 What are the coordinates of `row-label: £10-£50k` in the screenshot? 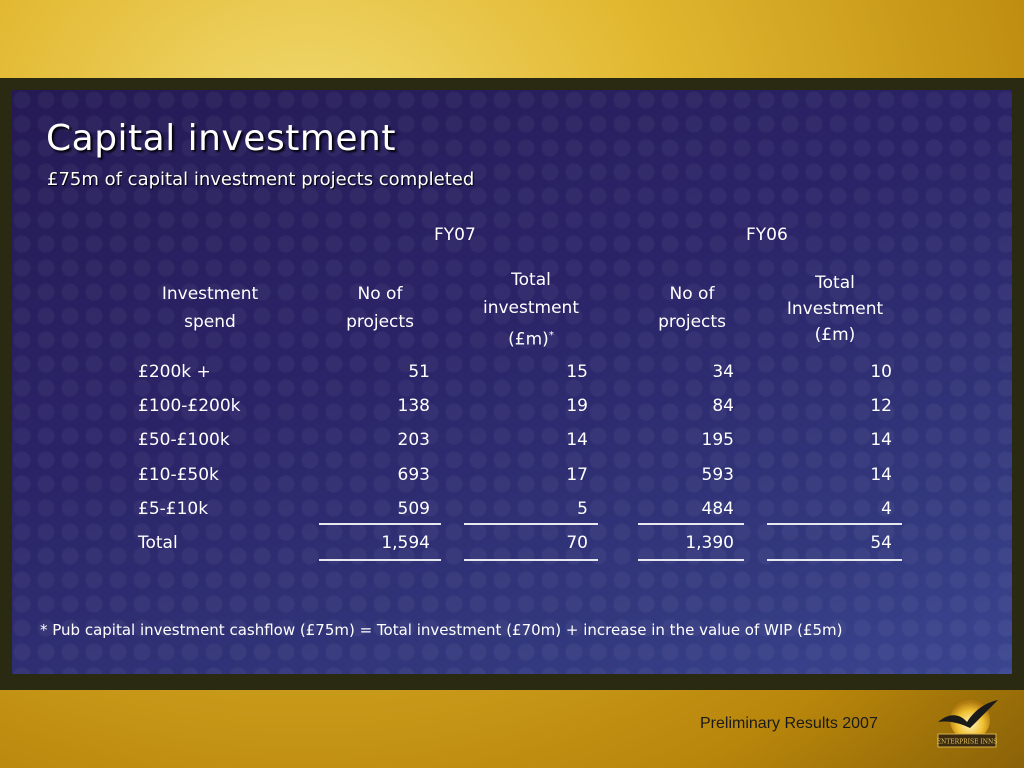 It's located at (178, 475).